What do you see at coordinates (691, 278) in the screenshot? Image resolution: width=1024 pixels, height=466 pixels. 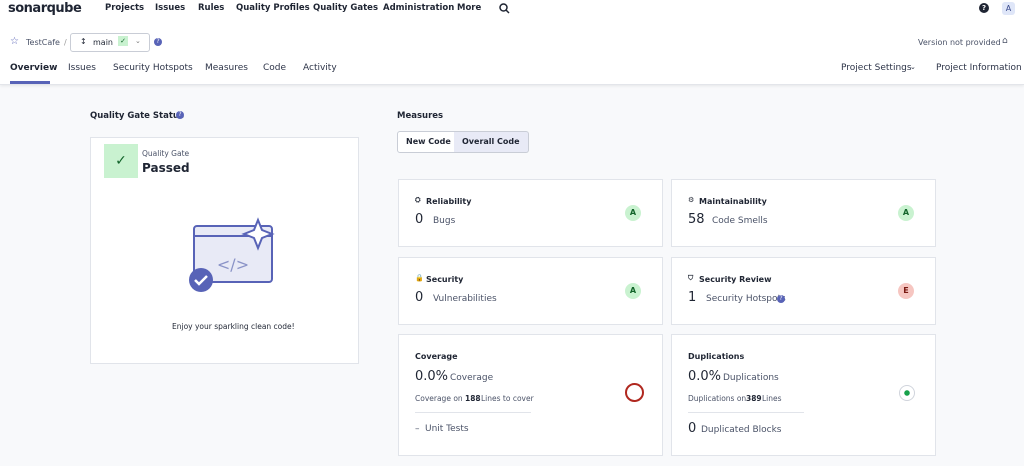 I see `card-icon: ⛉` at bounding box center [691, 278].